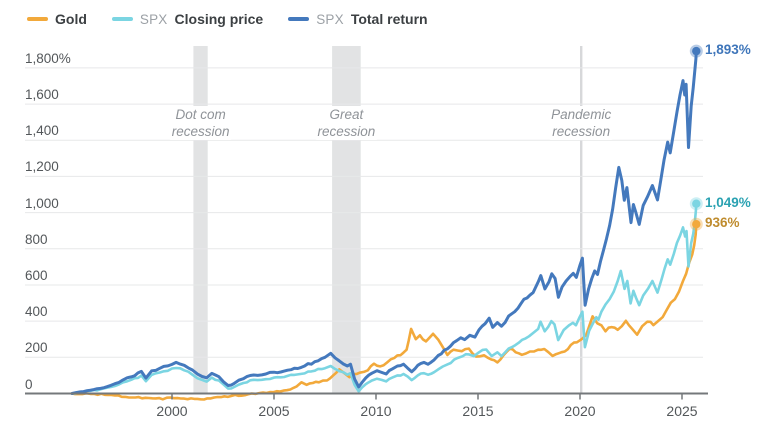 The height and width of the screenshot is (440, 768). I want to click on endpoint-dot-spx-total-return, so click(696, 51).